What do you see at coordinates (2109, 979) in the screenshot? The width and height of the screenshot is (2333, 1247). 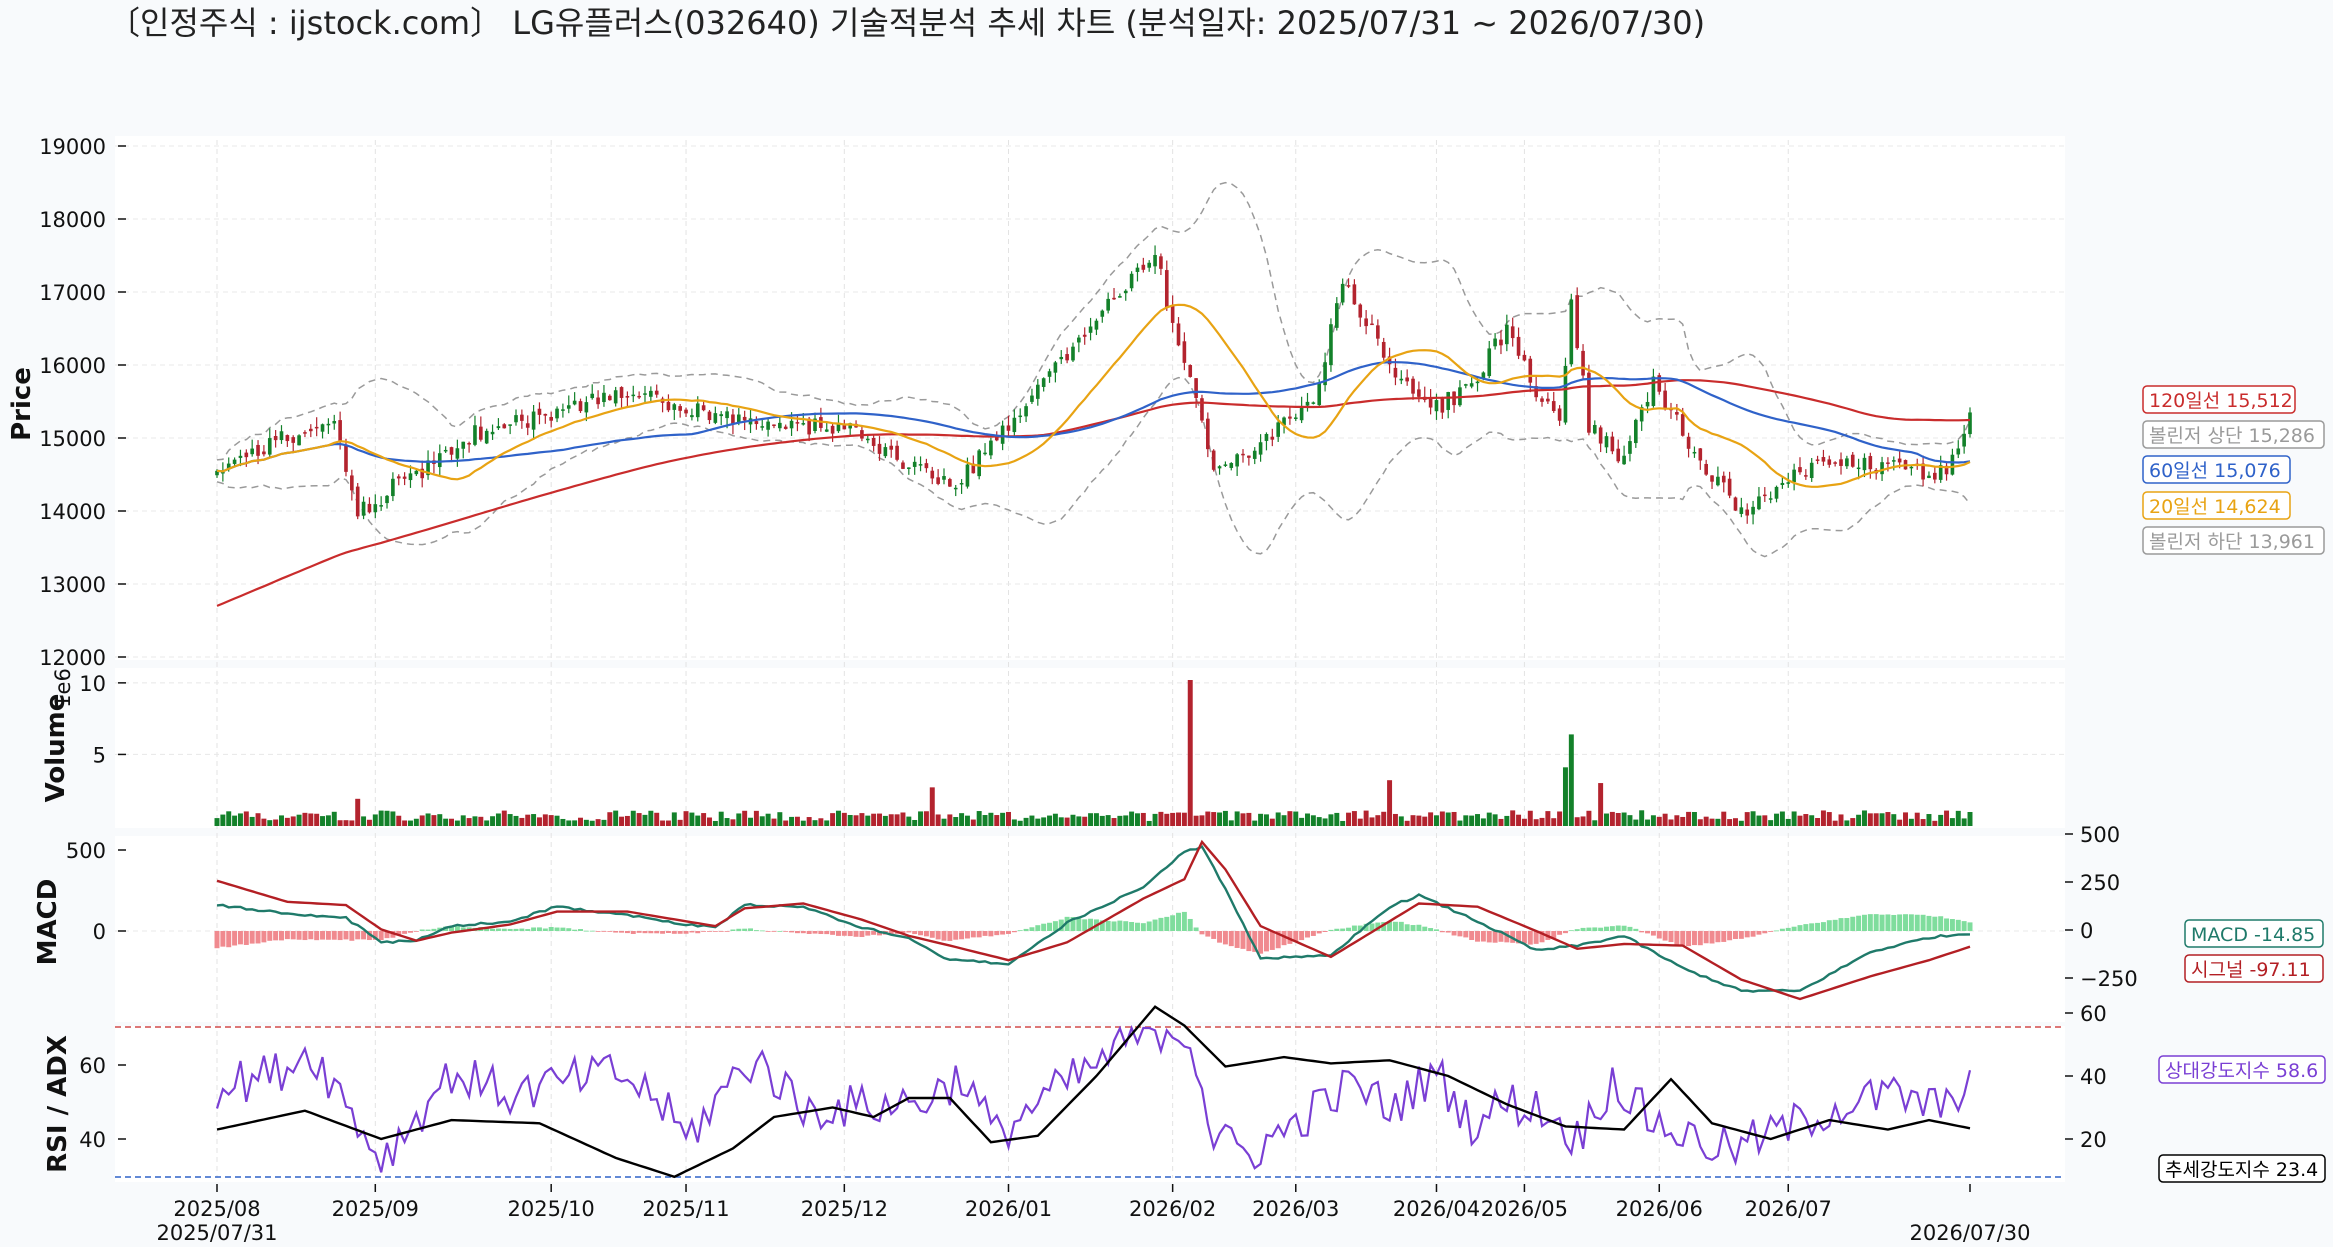 I see `macd-right-tick-−250: −250` at bounding box center [2109, 979].